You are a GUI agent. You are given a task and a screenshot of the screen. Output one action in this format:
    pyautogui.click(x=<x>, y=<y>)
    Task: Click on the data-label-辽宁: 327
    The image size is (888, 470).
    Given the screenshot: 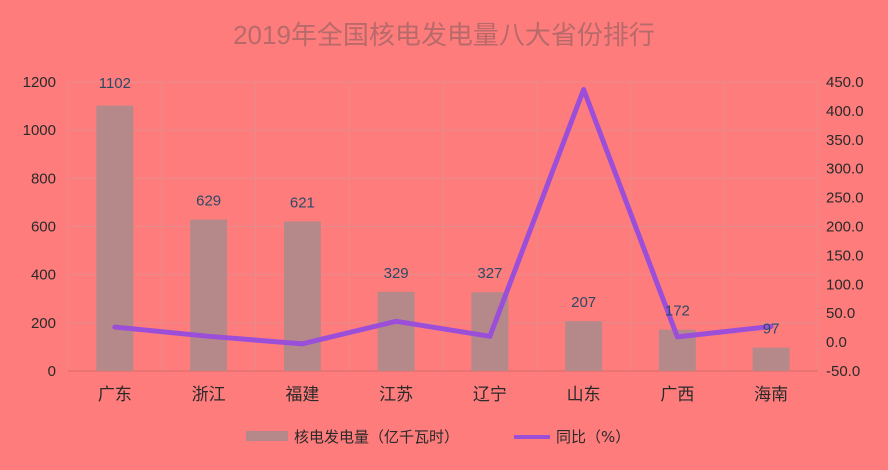 What is the action you would take?
    pyautogui.click(x=489, y=273)
    